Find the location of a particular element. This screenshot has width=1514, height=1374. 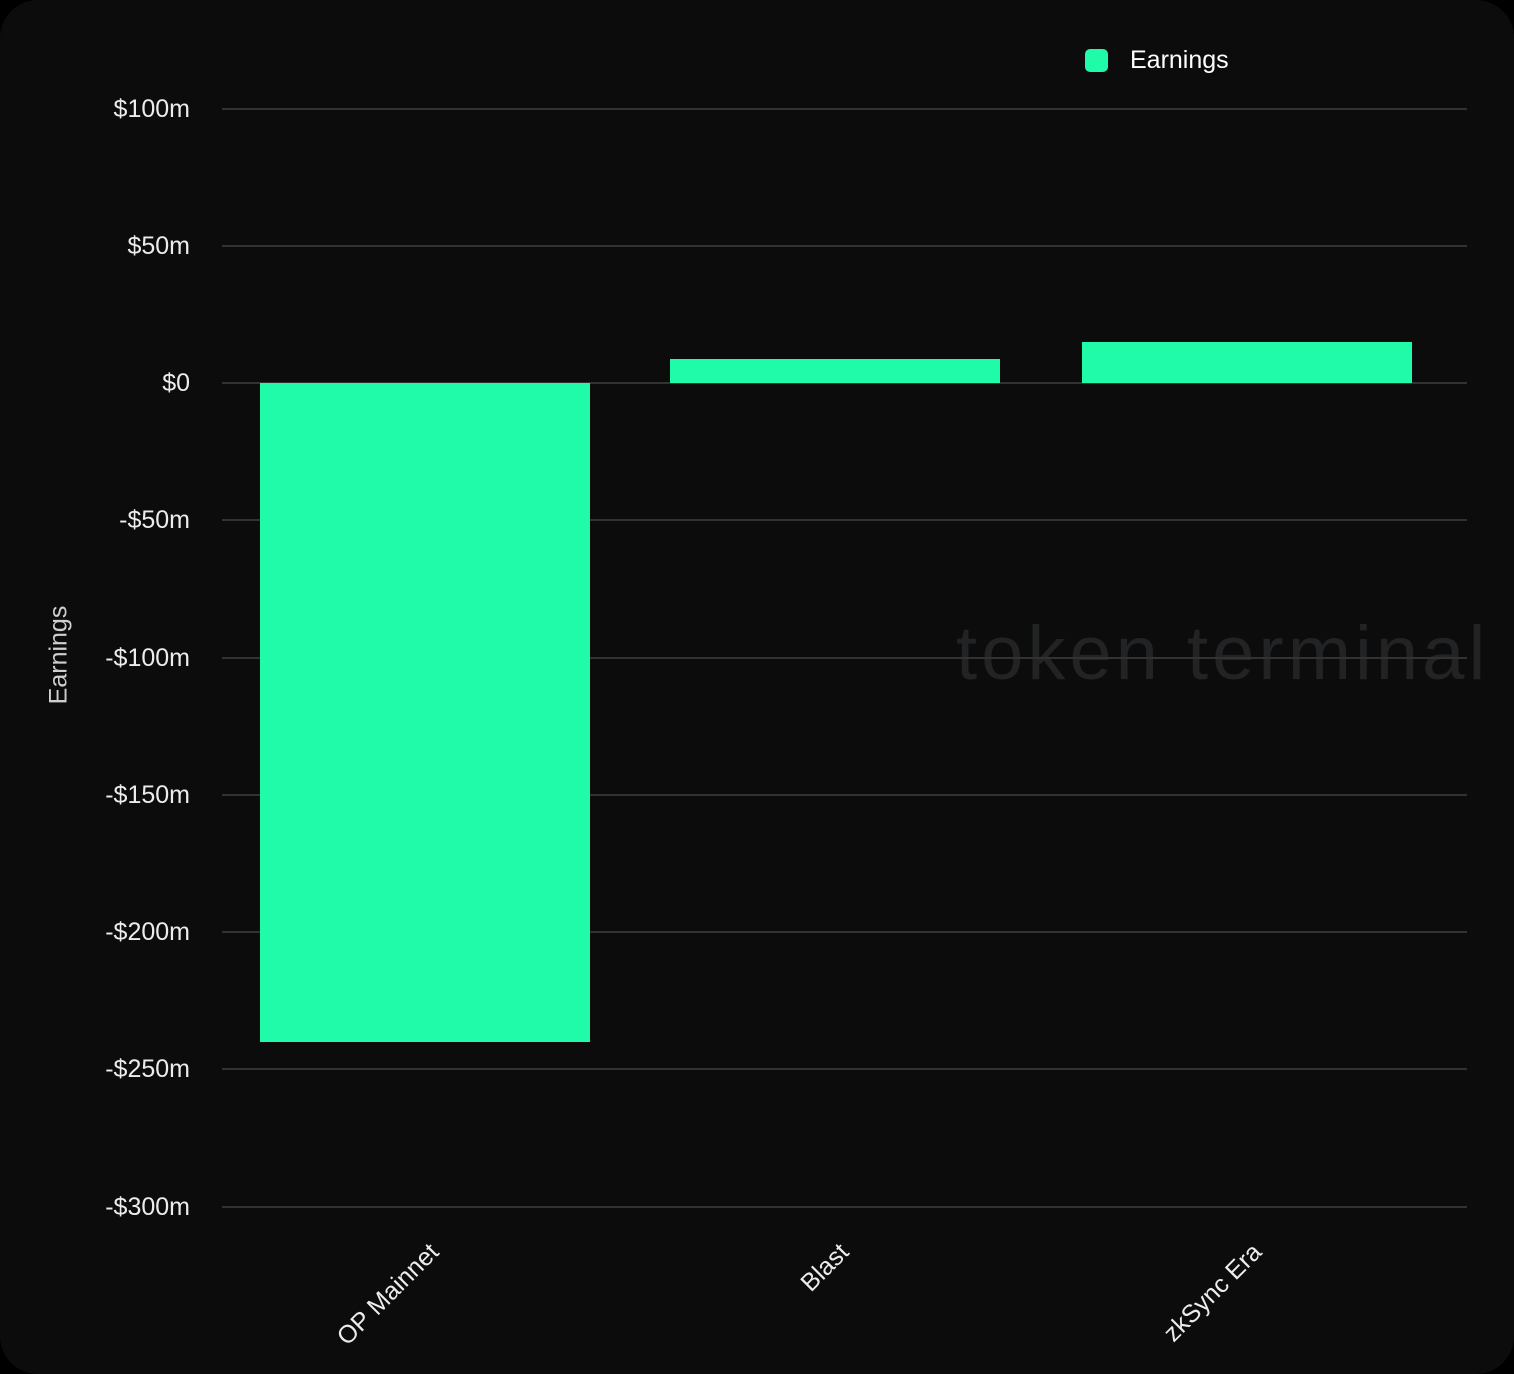

token-terminal-watermark: token terminal is located at coordinates (1223, 653).